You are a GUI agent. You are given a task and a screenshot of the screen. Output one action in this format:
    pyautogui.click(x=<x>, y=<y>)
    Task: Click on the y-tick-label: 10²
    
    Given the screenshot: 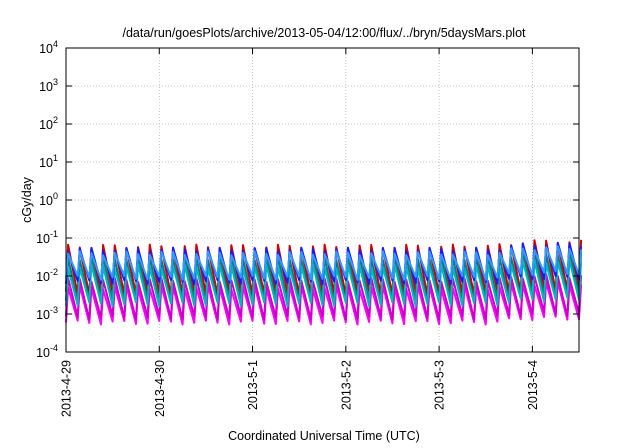 What is the action you would take?
    pyautogui.click(x=48, y=123)
    